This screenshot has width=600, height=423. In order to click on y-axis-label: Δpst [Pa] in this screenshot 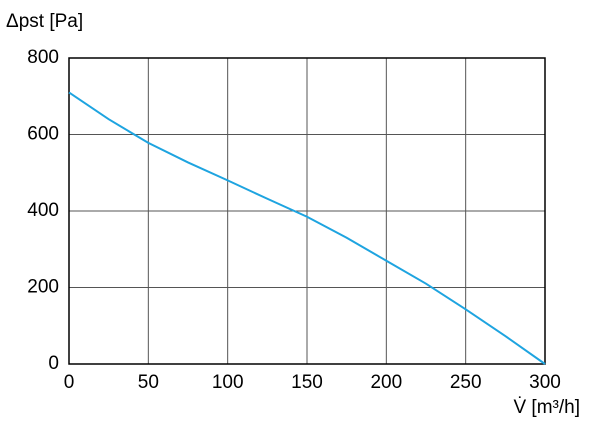, I will do `click(44, 21)`.